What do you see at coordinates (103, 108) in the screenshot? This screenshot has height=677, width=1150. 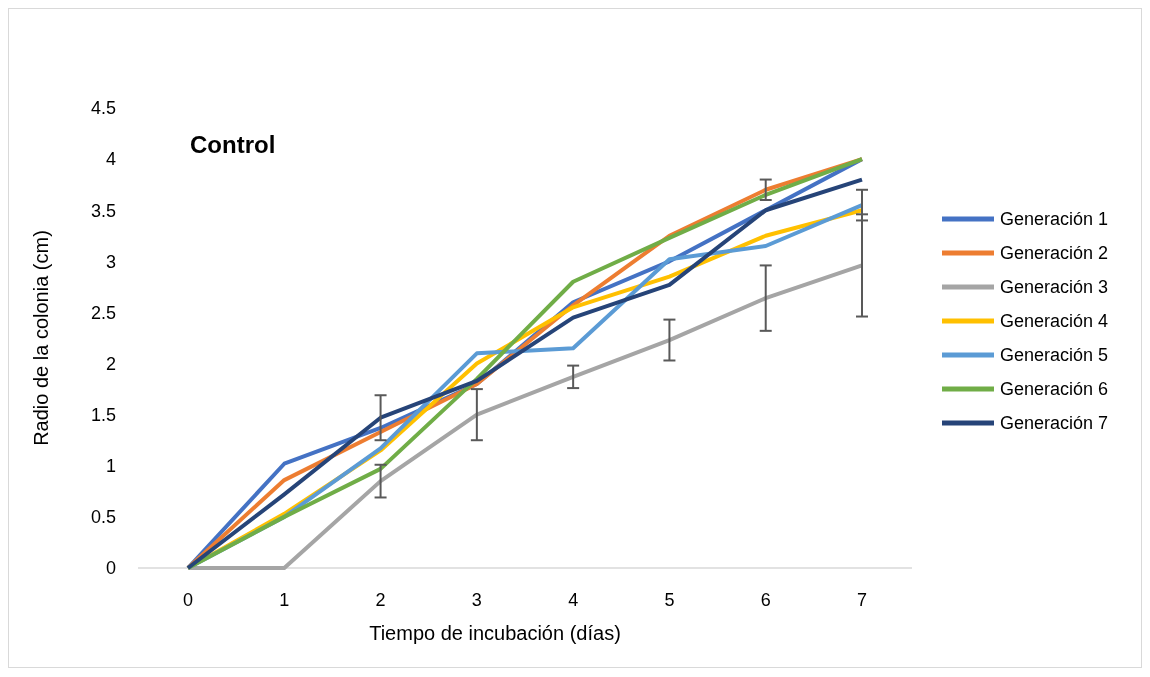 I see `y-tick-label: 4.5` at bounding box center [103, 108].